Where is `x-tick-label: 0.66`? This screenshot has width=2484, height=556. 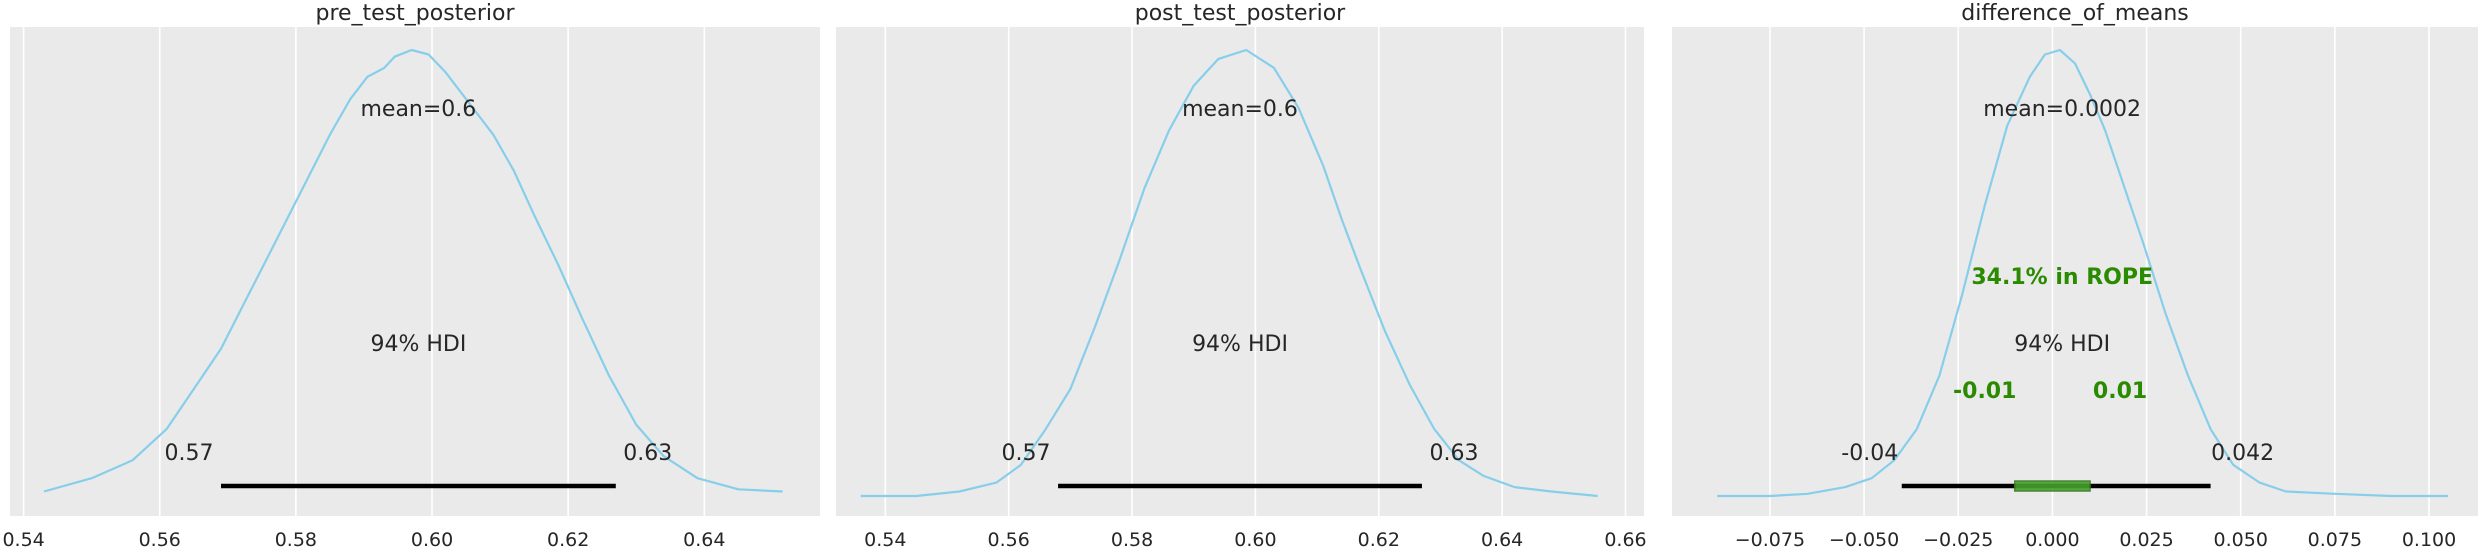 x-tick-label: 0.66 is located at coordinates (1625, 540).